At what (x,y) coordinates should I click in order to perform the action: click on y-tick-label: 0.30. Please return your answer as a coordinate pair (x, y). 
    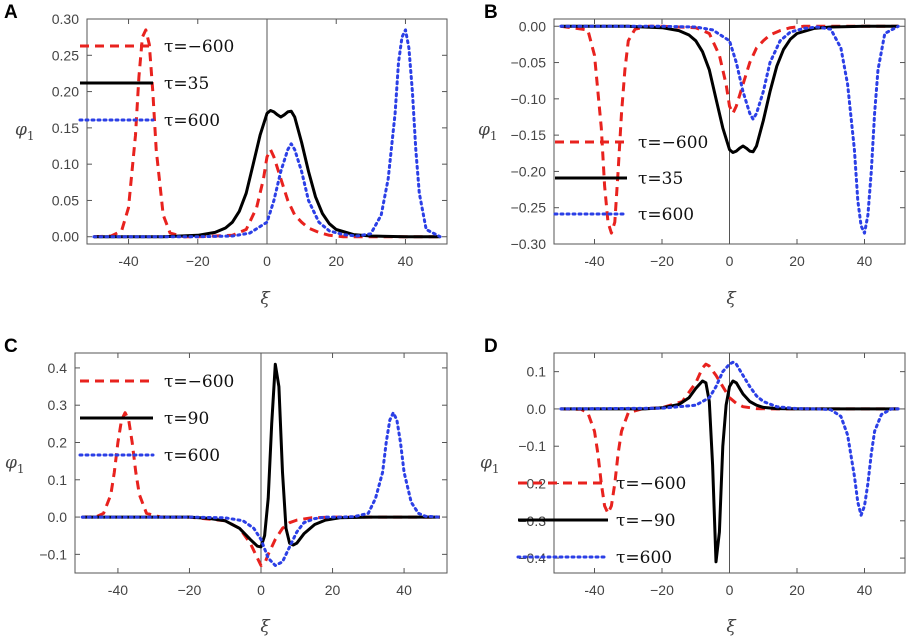
    Looking at the image, I should click on (65, 19).